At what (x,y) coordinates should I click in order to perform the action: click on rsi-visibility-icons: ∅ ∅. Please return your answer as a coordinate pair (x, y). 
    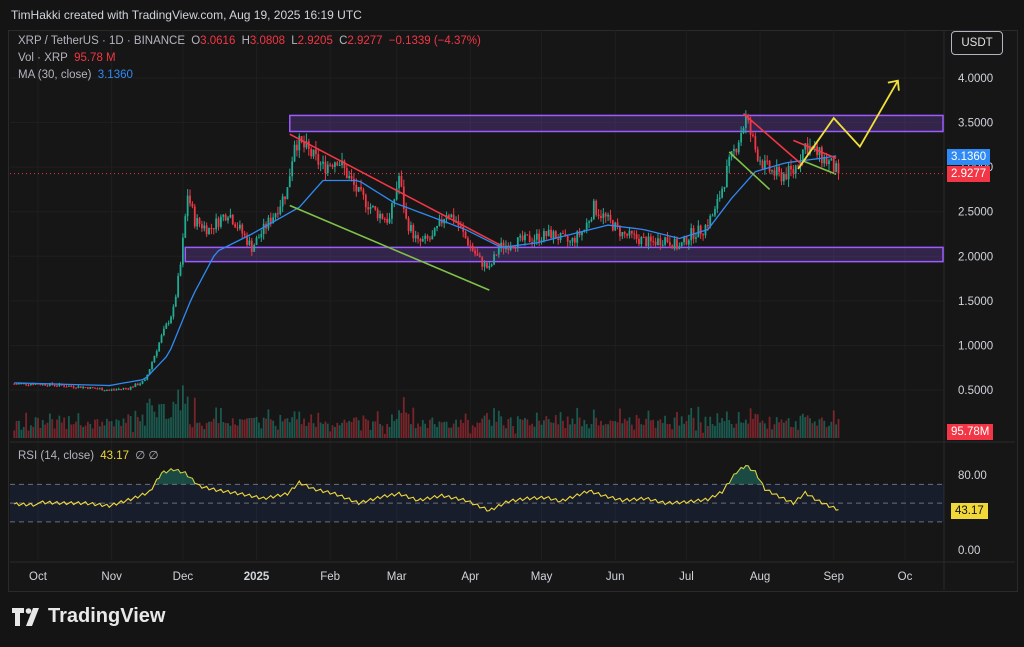
    Looking at the image, I should click on (147, 456).